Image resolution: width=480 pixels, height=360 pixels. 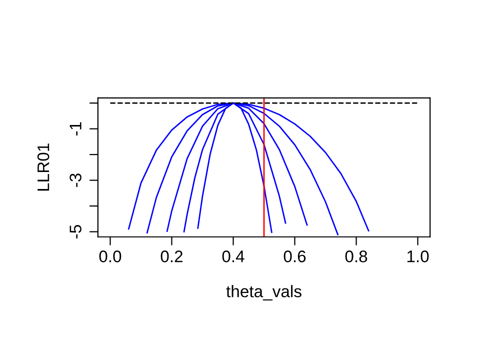 What do you see at coordinates (264, 292) in the screenshot?
I see `x-axis-title: theta_vals` at bounding box center [264, 292].